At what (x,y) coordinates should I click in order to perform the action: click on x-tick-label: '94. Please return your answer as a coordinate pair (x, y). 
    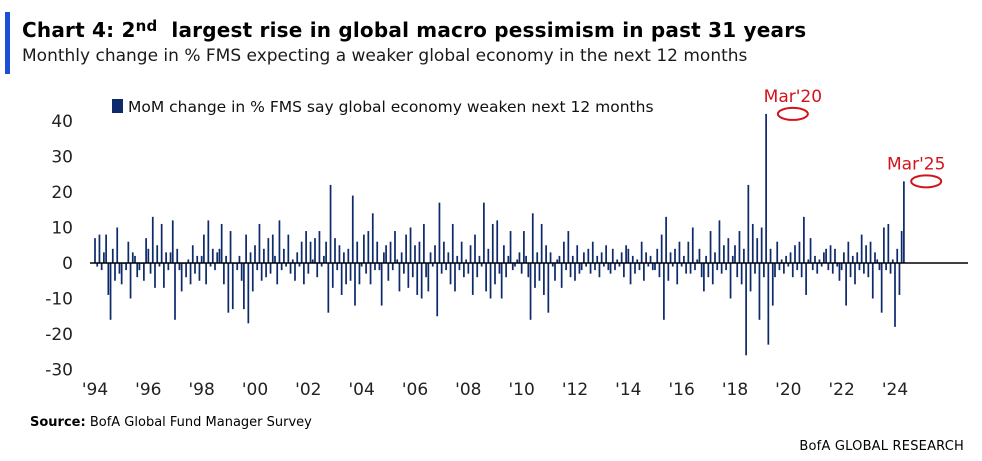
    Looking at the image, I should click on (95, 390).